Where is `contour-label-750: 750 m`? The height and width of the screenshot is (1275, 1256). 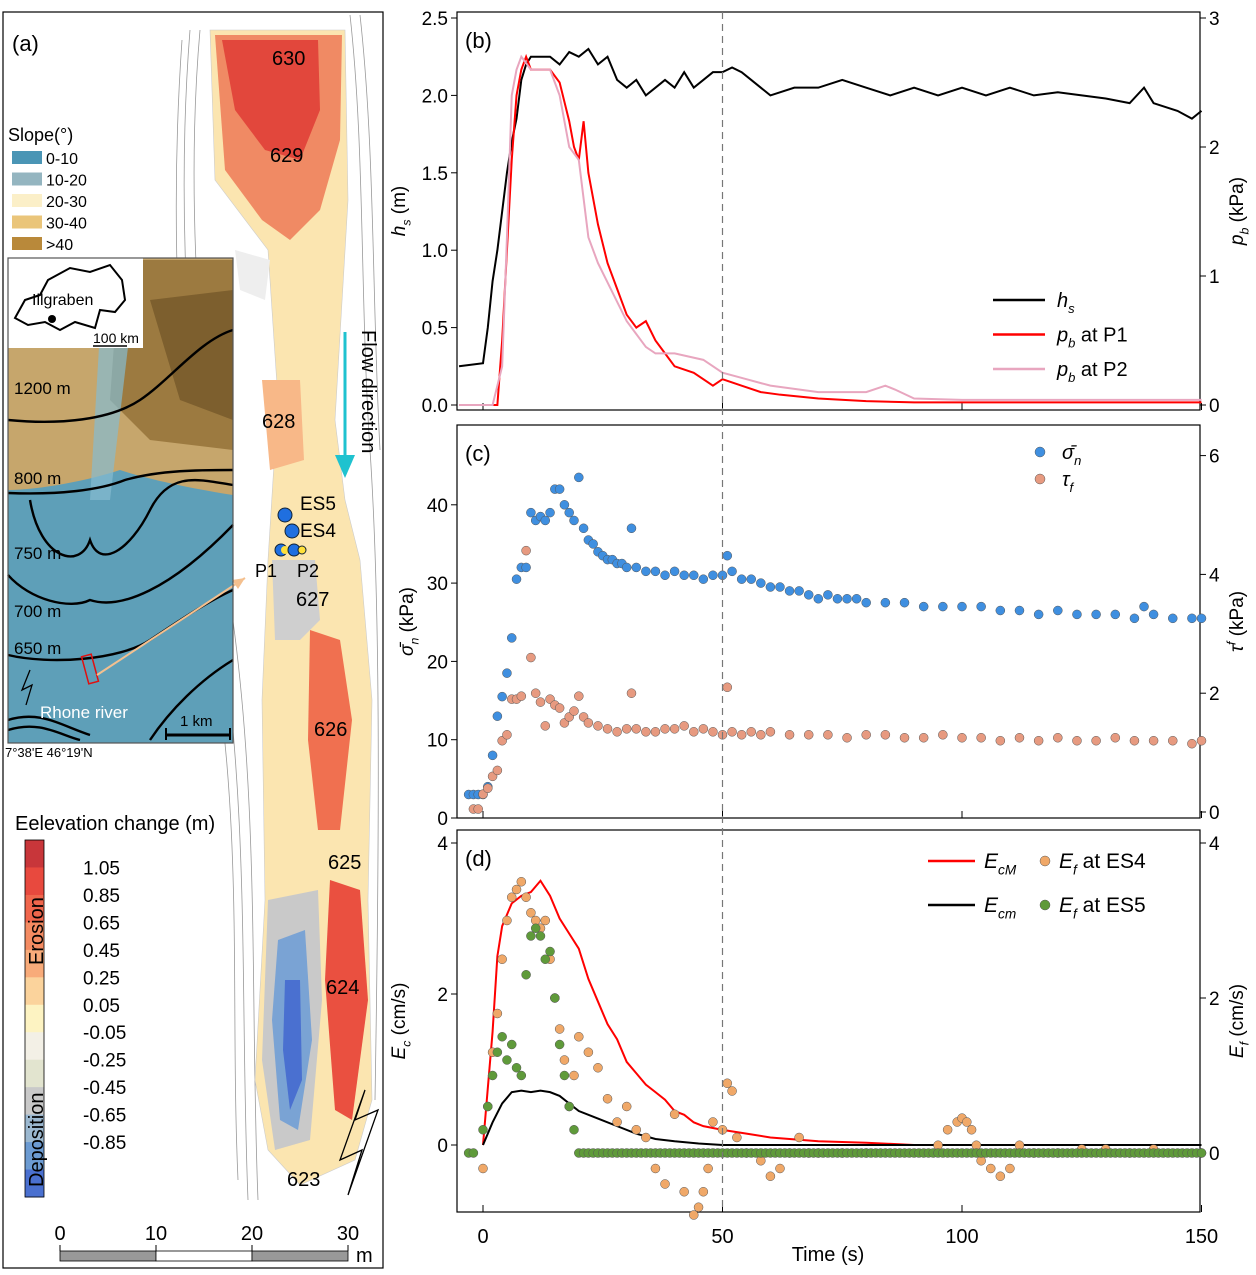 contour-label-750: 750 m is located at coordinates (37, 553).